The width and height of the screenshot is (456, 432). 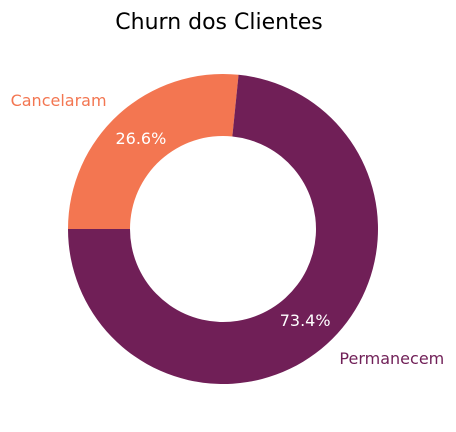 What do you see at coordinates (218, 22) in the screenshot?
I see `chart-title: Churn dos Clientes` at bounding box center [218, 22].